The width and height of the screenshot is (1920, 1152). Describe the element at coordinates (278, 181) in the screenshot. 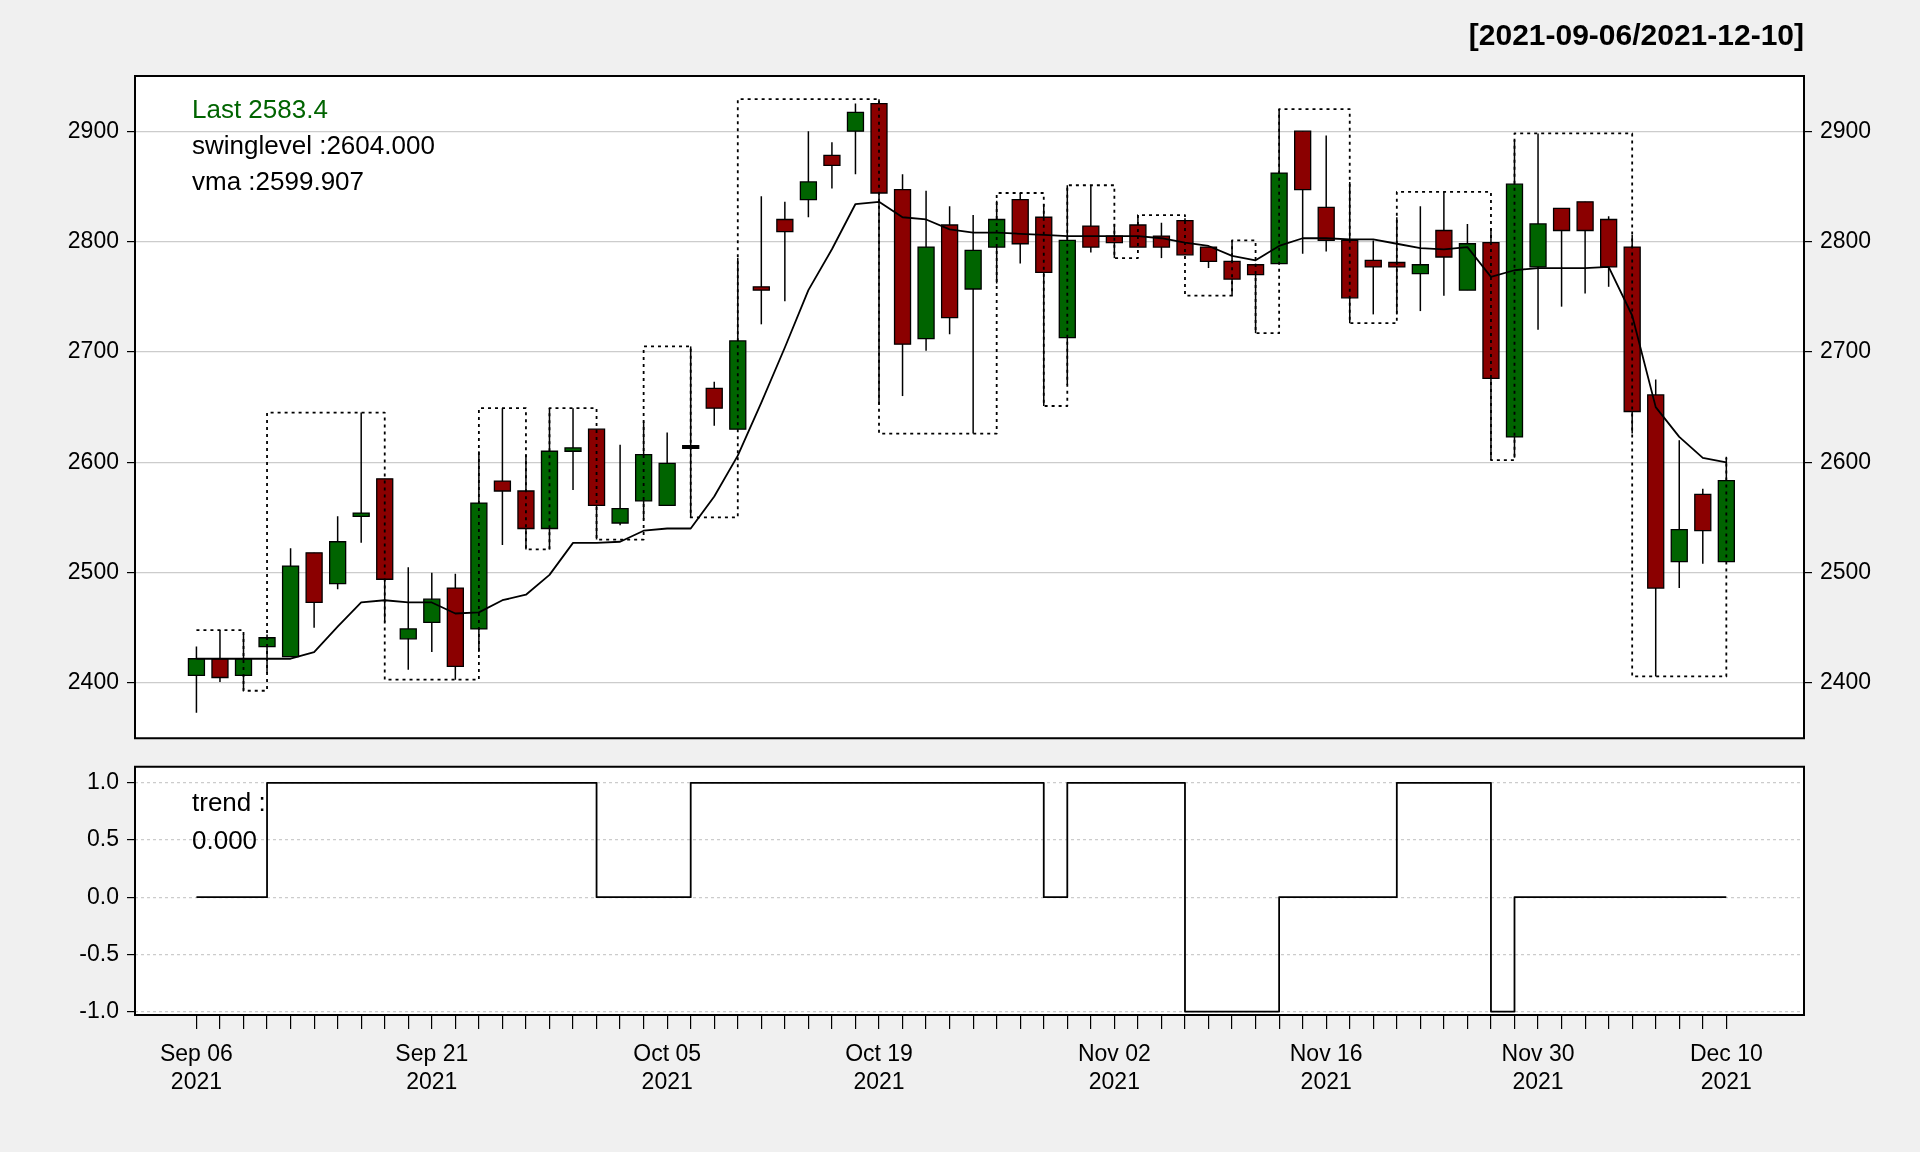

I see `annotation: vma :2599.907` at that location.